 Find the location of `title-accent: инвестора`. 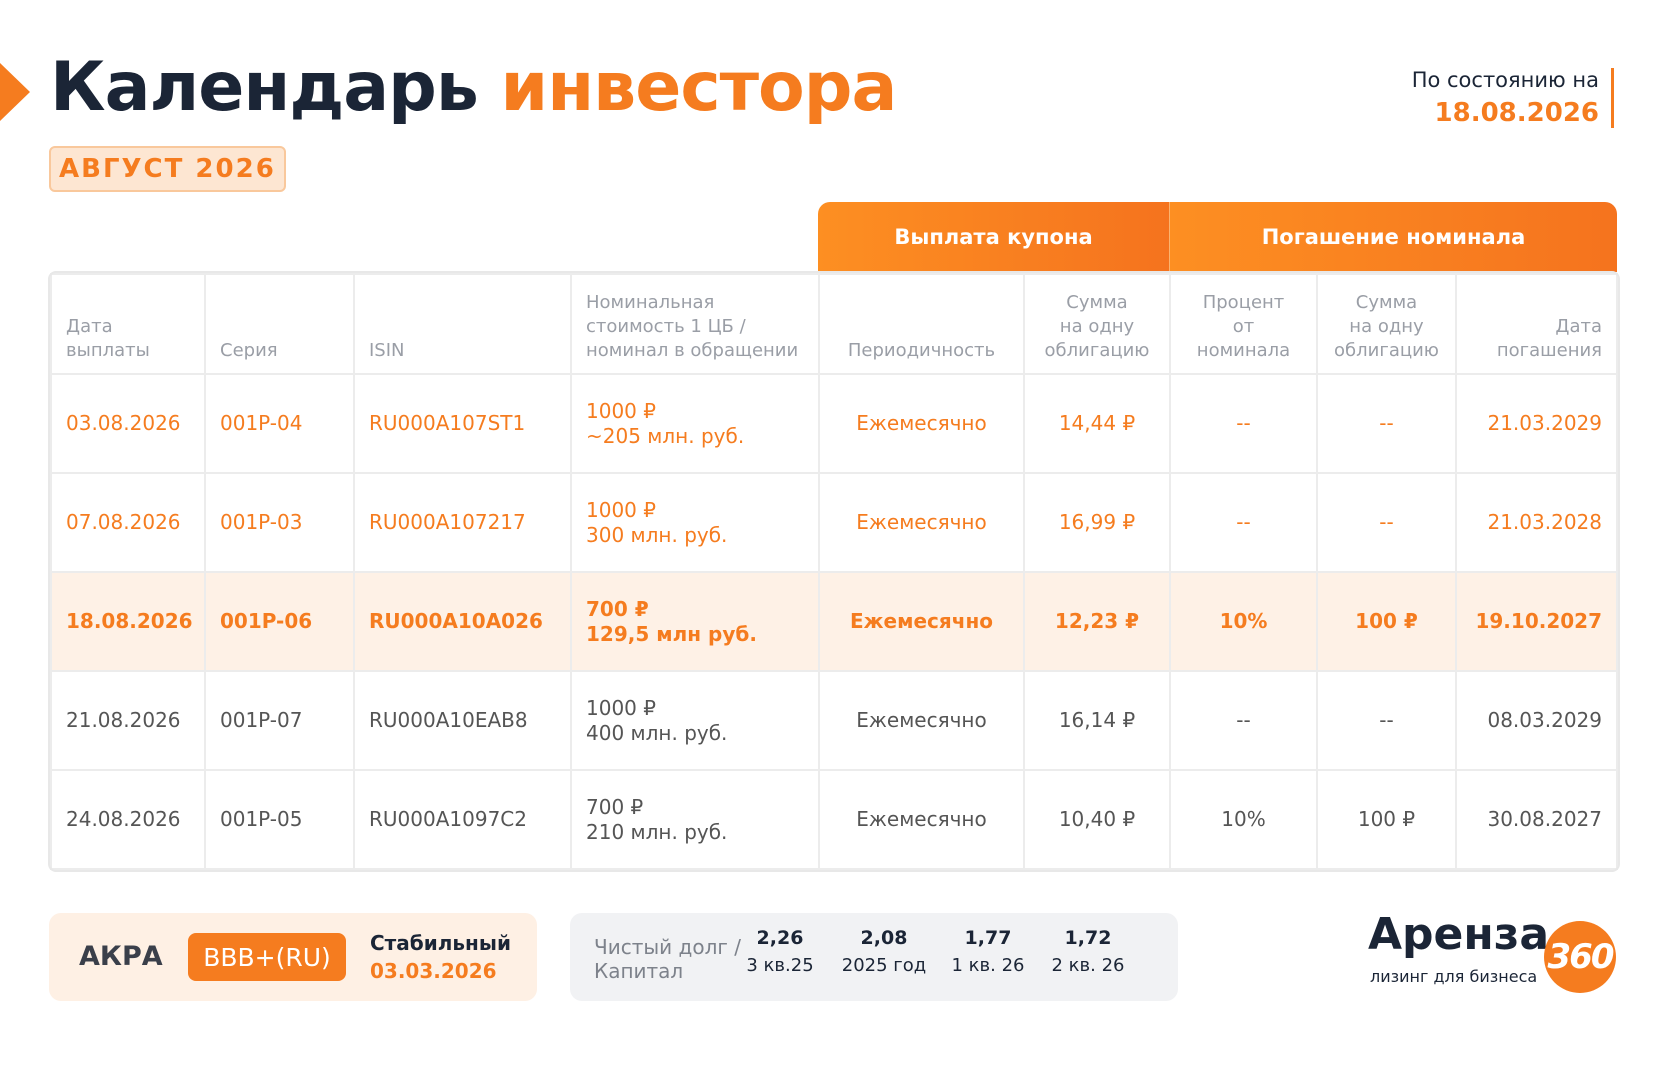

title-accent: инвестора is located at coordinates (699, 87).